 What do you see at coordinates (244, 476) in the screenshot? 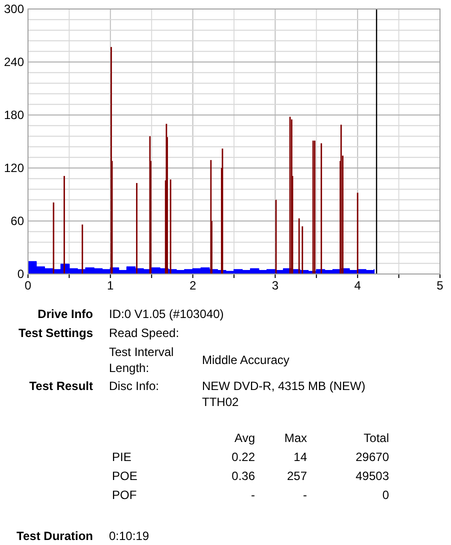
I see `text: 0.36` at bounding box center [244, 476].